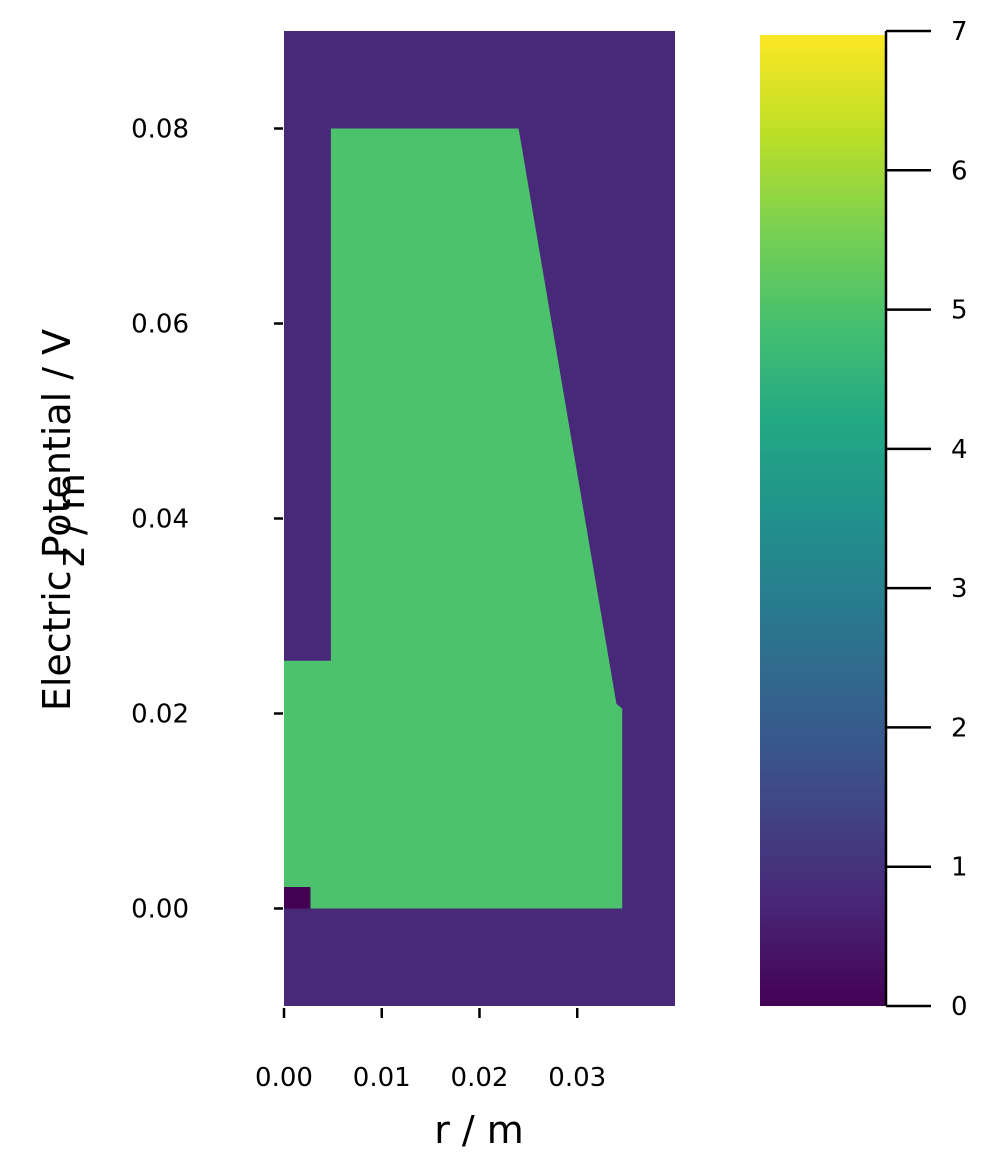 This screenshot has height=1154, width=983. Describe the element at coordinates (959, 32) in the screenshot. I see `colorbar-tick-label: 7` at that location.